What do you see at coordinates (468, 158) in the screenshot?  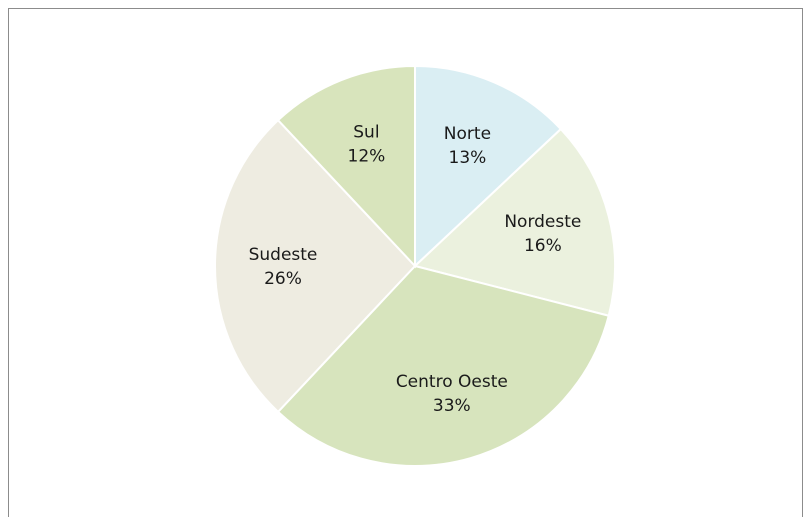 I see `slice-value-label: 13%` at bounding box center [468, 158].